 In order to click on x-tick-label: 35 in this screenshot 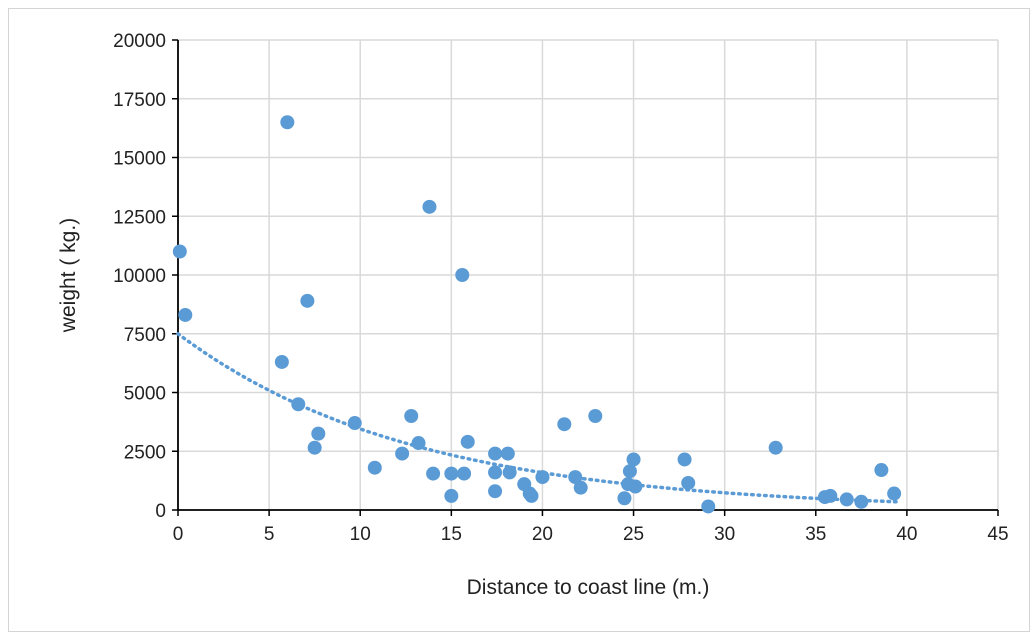, I will do `click(815, 534)`.